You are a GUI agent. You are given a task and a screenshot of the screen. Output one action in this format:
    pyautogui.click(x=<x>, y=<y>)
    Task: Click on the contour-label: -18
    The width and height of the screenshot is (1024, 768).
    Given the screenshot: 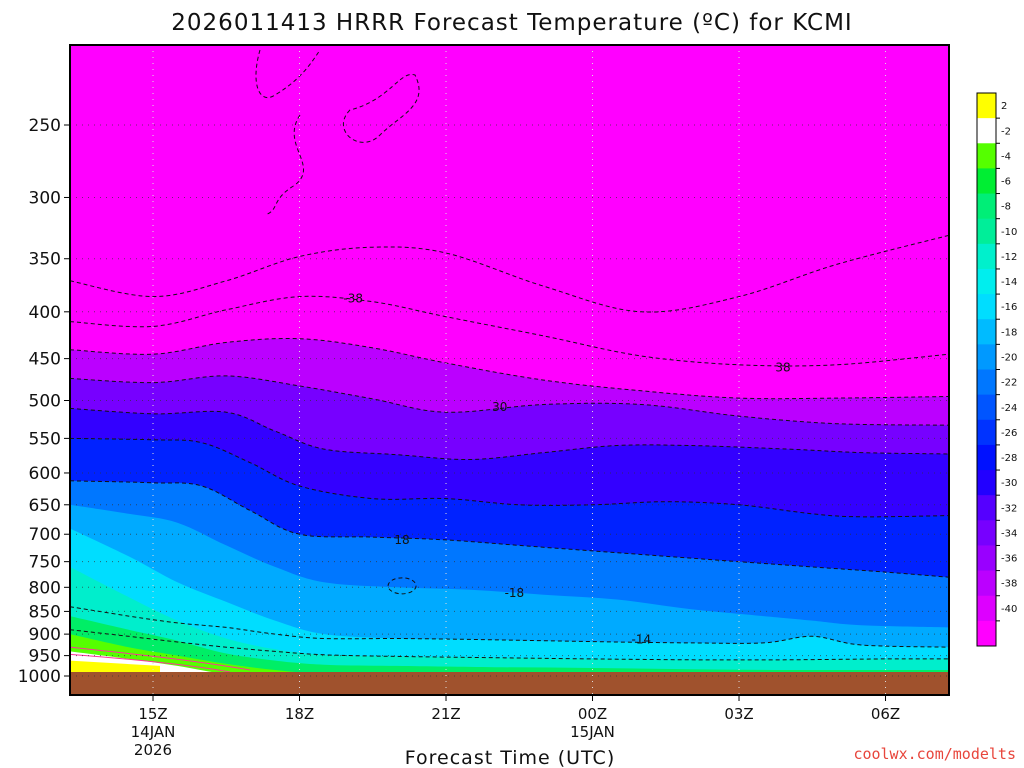 What is the action you would take?
    pyautogui.click(x=515, y=593)
    